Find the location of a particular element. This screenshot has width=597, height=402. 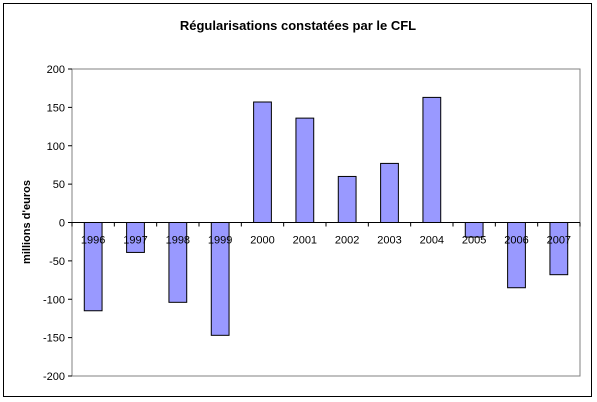

chart-title: Régularisations constatées par le CFL is located at coordinates (298, 25).